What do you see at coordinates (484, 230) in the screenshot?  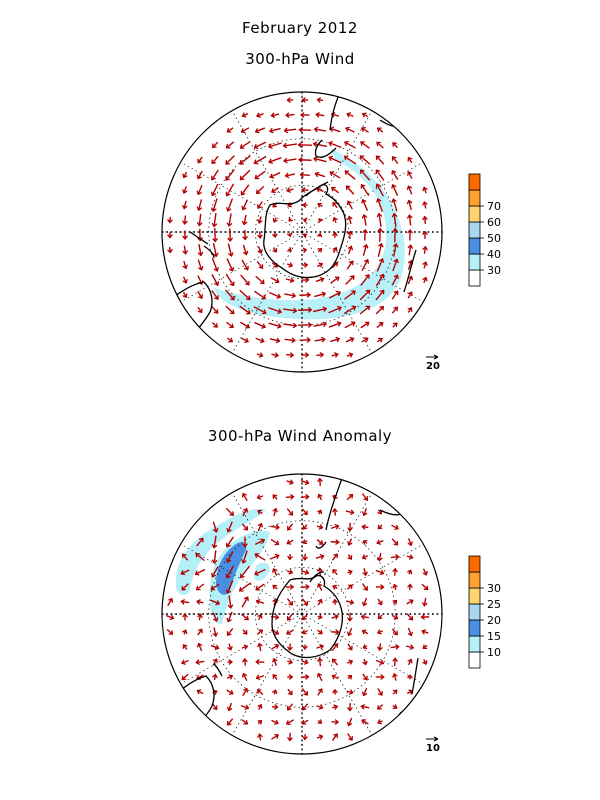 I see `colorbar-wind: 30 40 50 60 70` at bounding box center [484, 230].